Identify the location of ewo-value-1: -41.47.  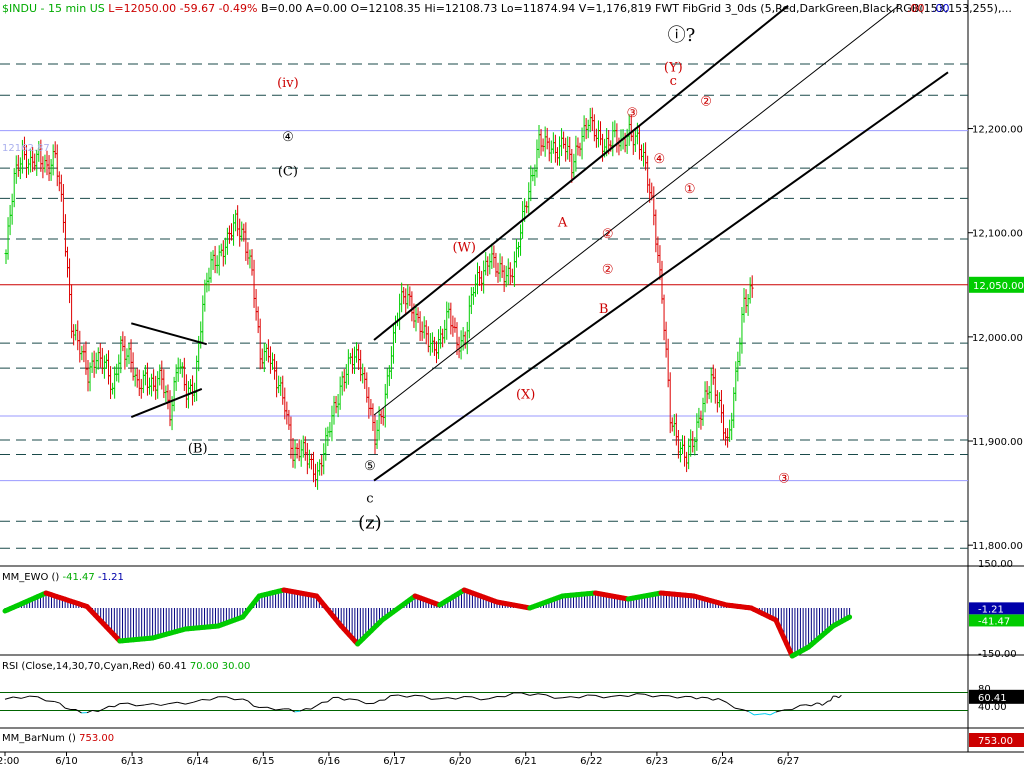
(79, 577).